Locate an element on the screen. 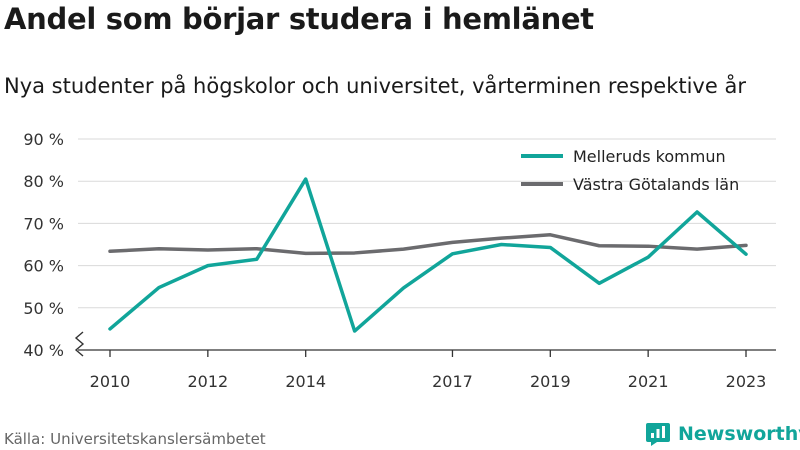 This screenshot has width=800, height=450. y-tick-label: 40 % is located at coordinates (43, 350).